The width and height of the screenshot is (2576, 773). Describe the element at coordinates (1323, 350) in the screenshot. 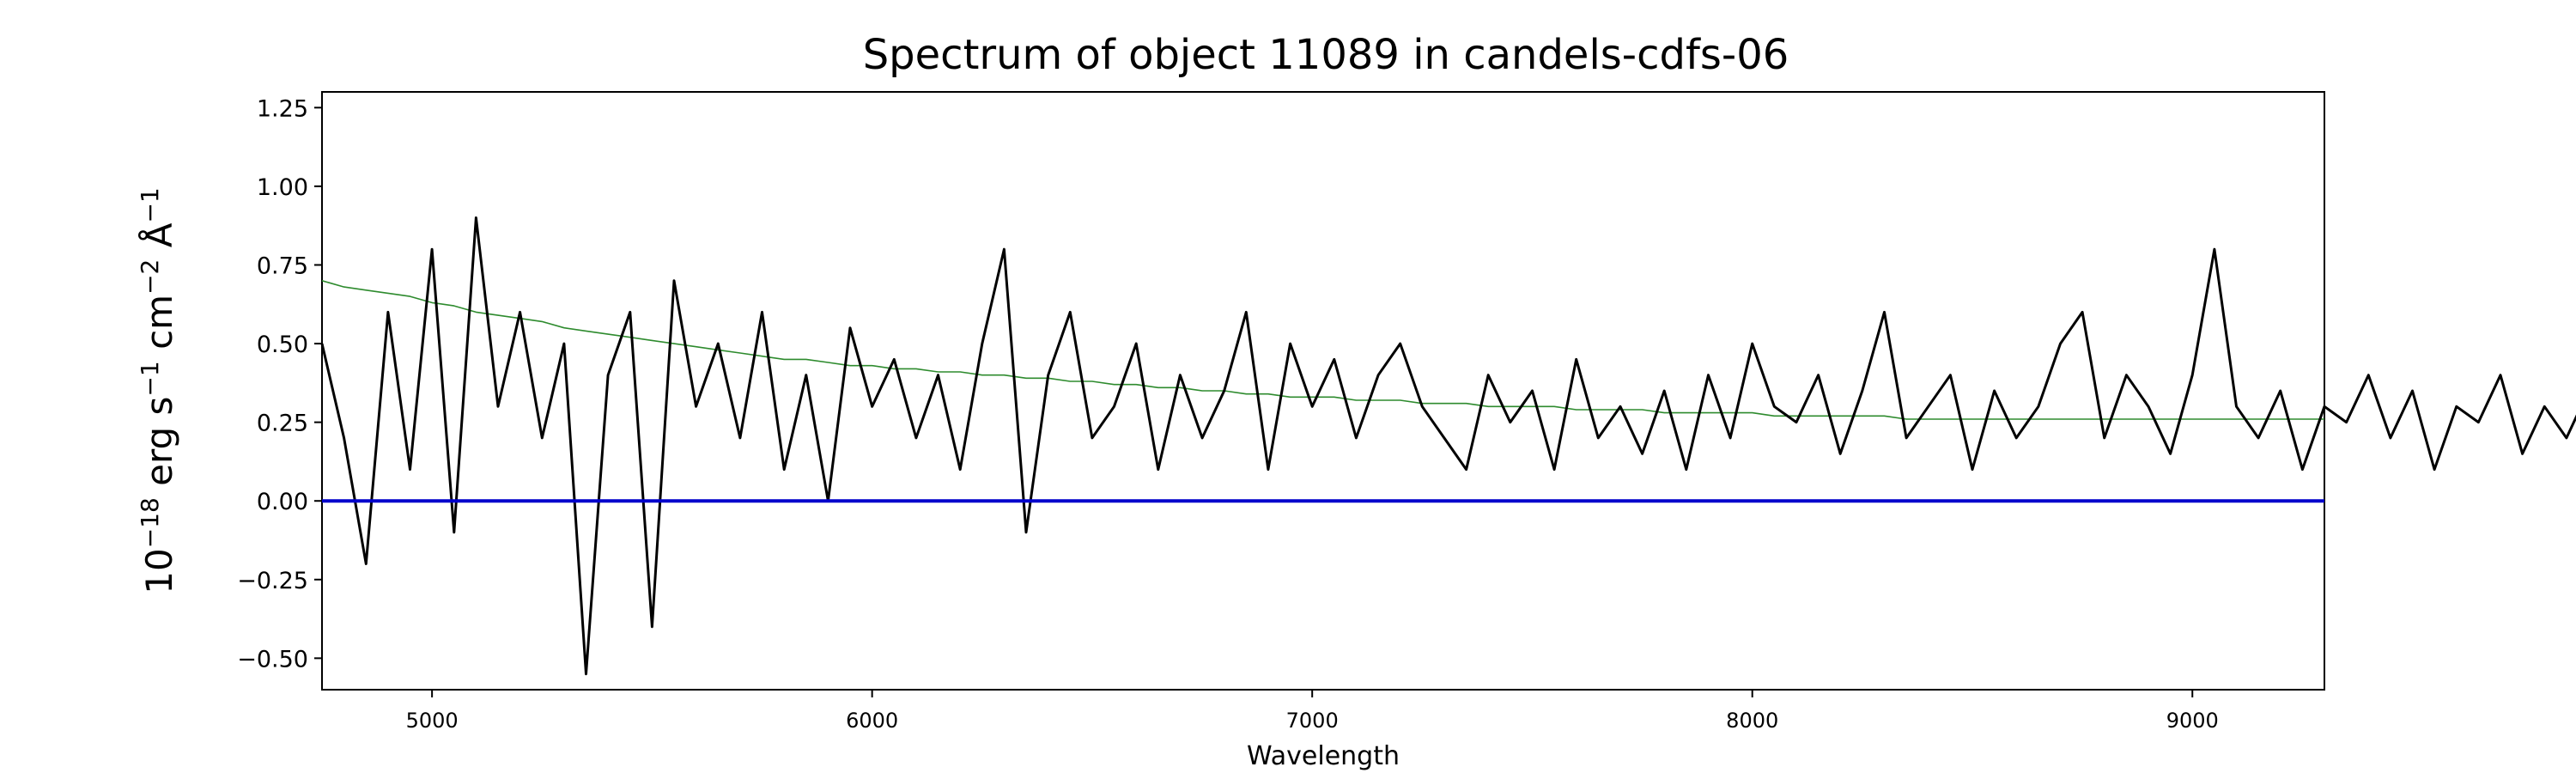

I see `error-series-line` at that location.